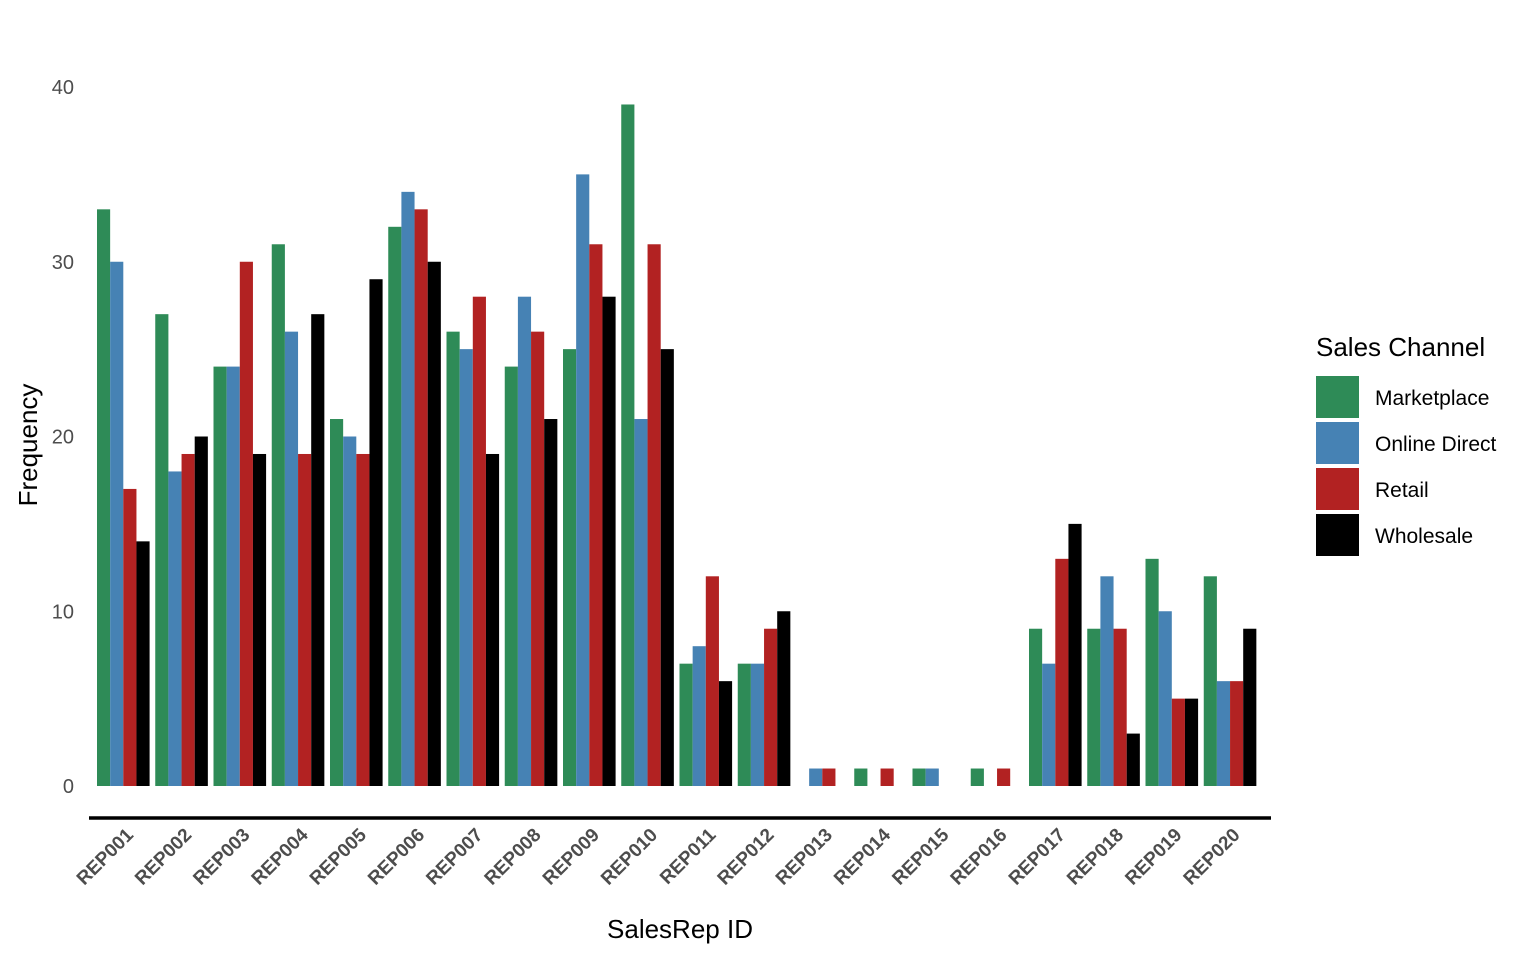 This screenshot has width=1536, height=960. What do you see at coordinates (1075, 655) in the screenshot?
I see `bar-rep017-wholesale` at bounding box center [1075, 655].